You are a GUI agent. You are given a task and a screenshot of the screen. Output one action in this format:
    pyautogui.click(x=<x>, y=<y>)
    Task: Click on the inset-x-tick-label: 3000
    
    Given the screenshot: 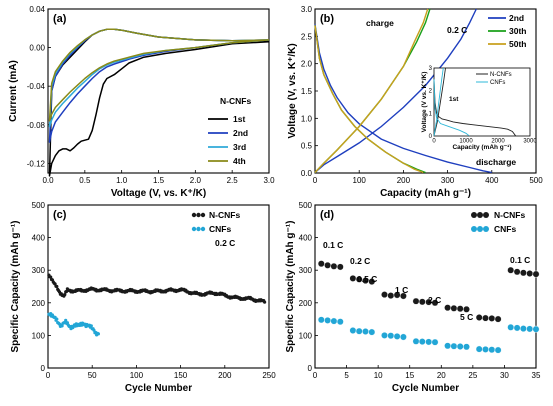 What is the action you would take?
    pyautogui.click(x=530, y=142)
    